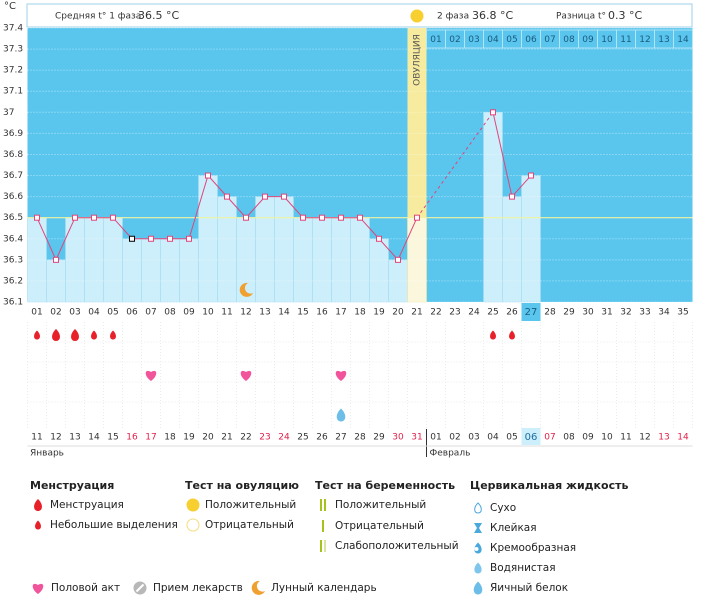 This screenshot has height=595, width=701. Describe the element at coordinates (150, 313) in the screenshot. I see `cycle-day-label: 07` at that location.